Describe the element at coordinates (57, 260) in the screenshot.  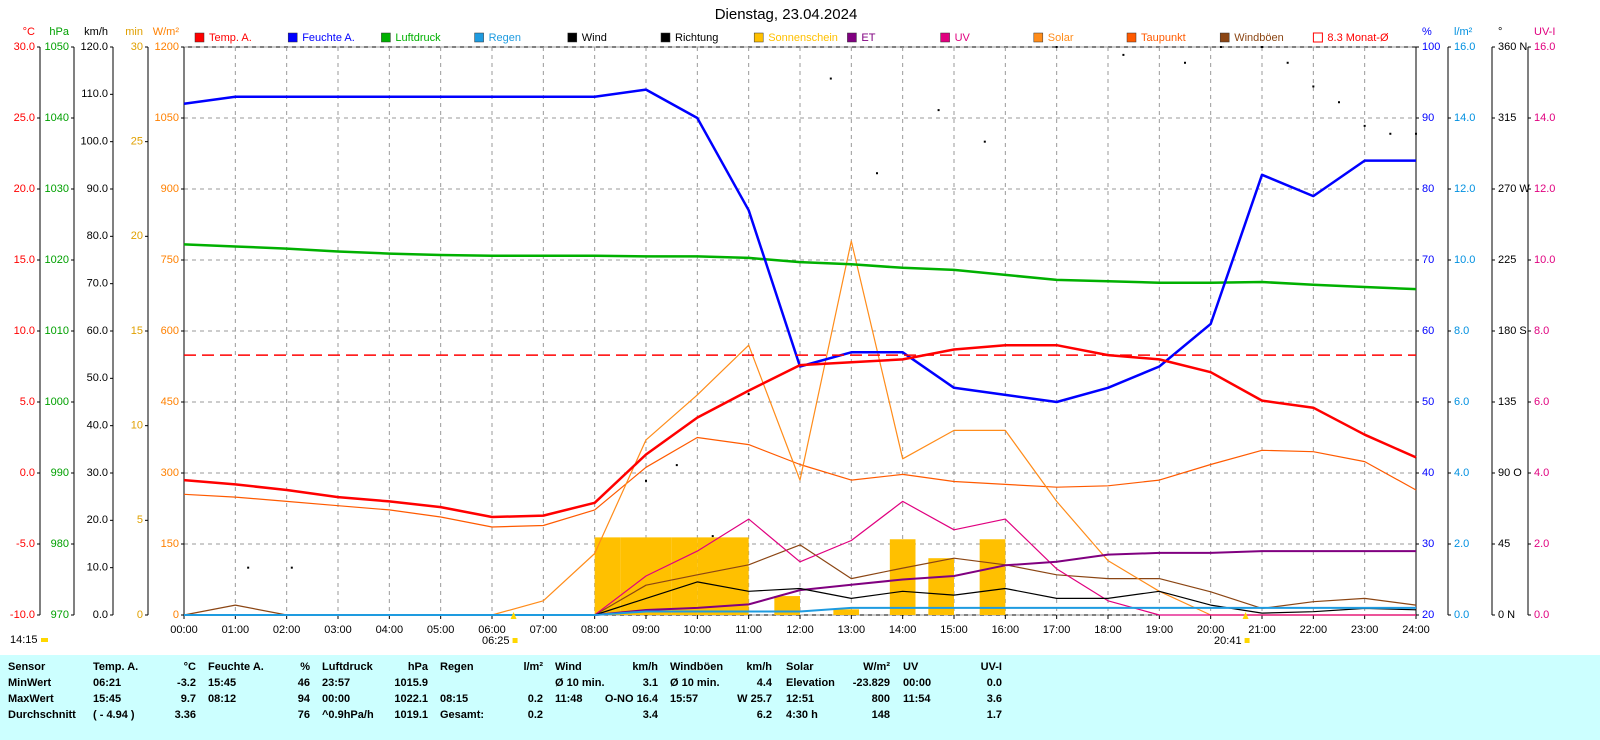
I see `y-tick-label: 1020` at that location.